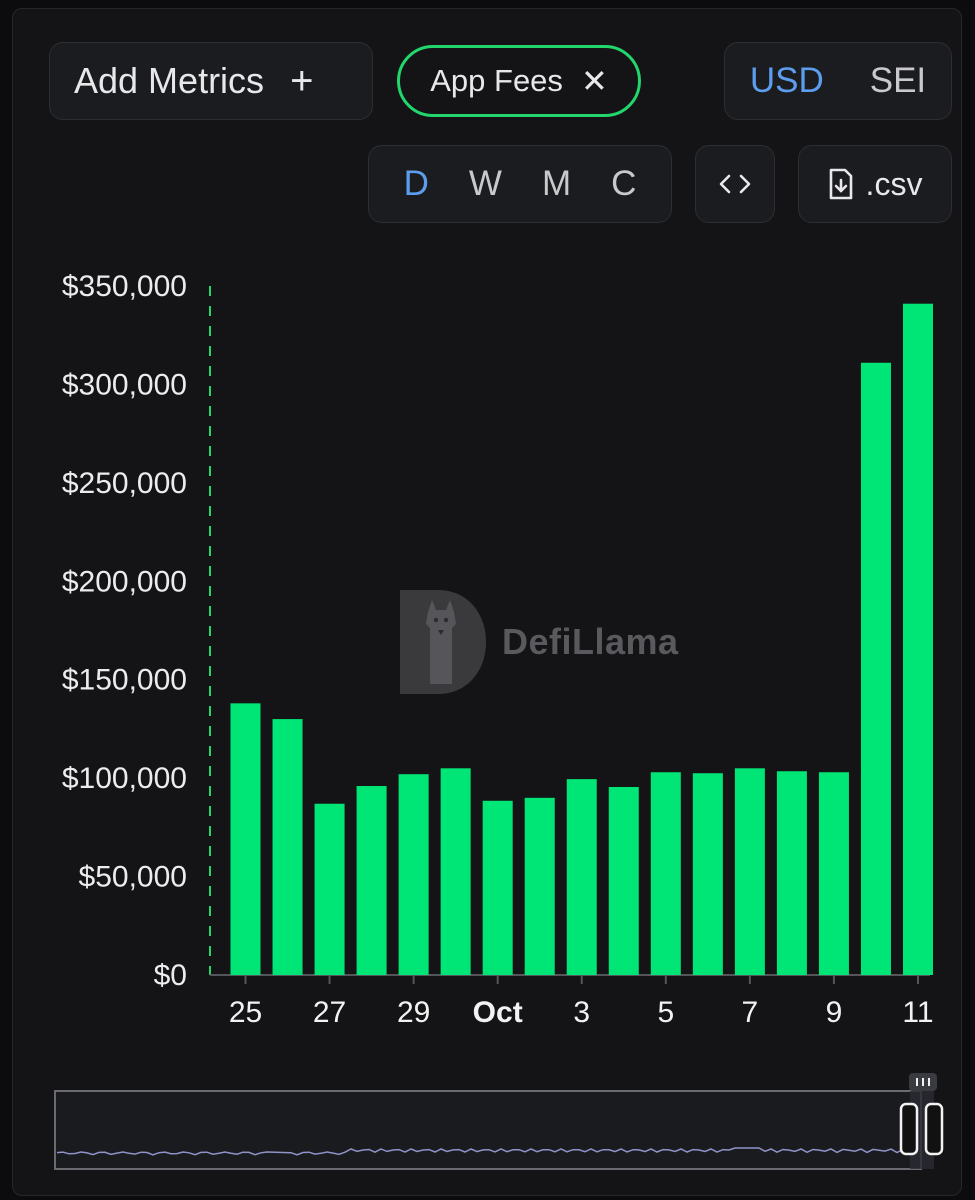 The width and height of the screenshot is (975, 1200). I want to click on code-brackets-icon, so click(735, 184).